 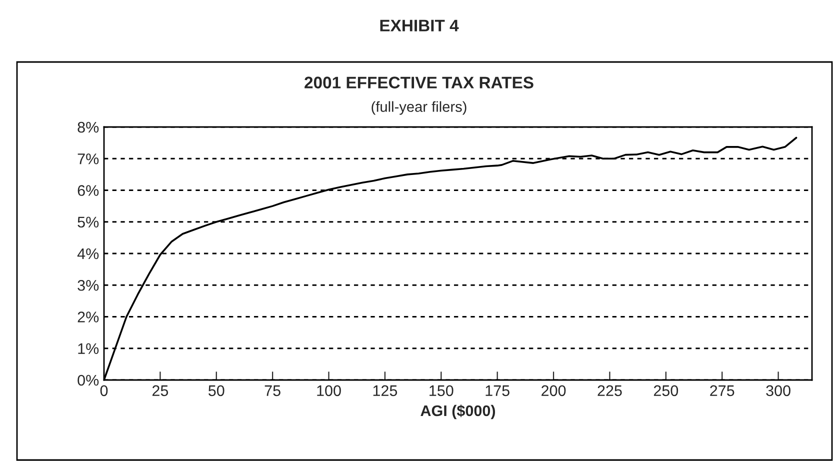 I want to click on chart-subtitle: 2001 EFFECTIVE TAX RATES, so click(x=419, y=82).